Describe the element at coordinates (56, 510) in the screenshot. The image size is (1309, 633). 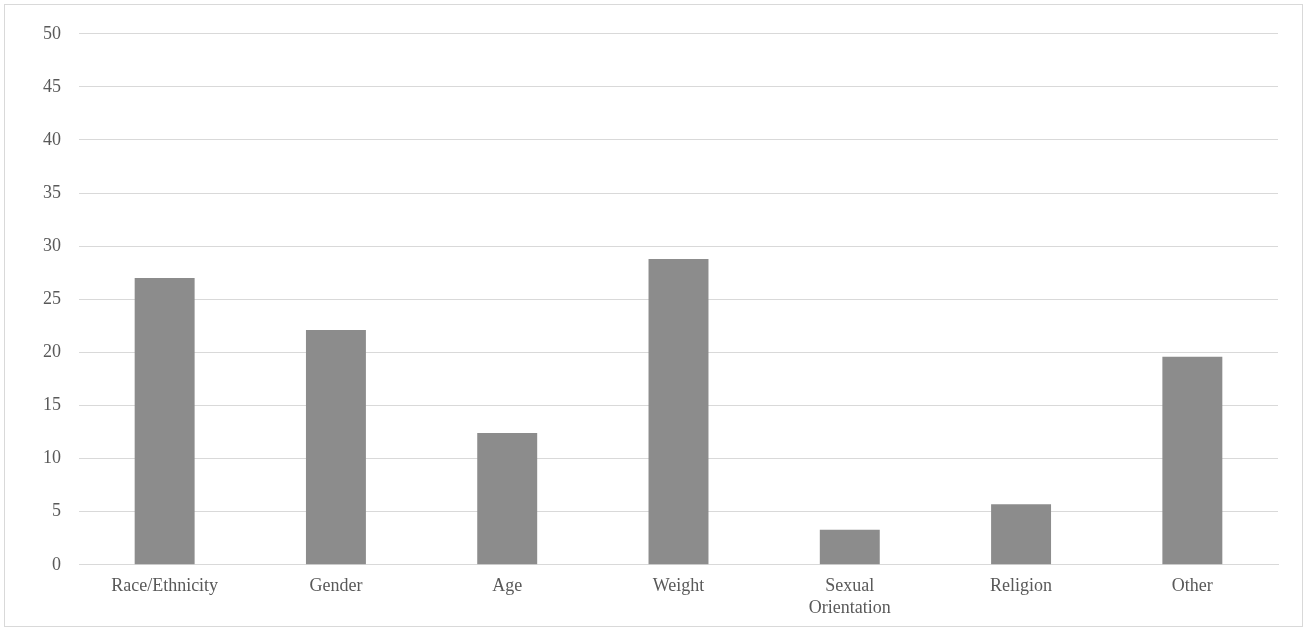
I see `y-tick-label: 5` at that location.